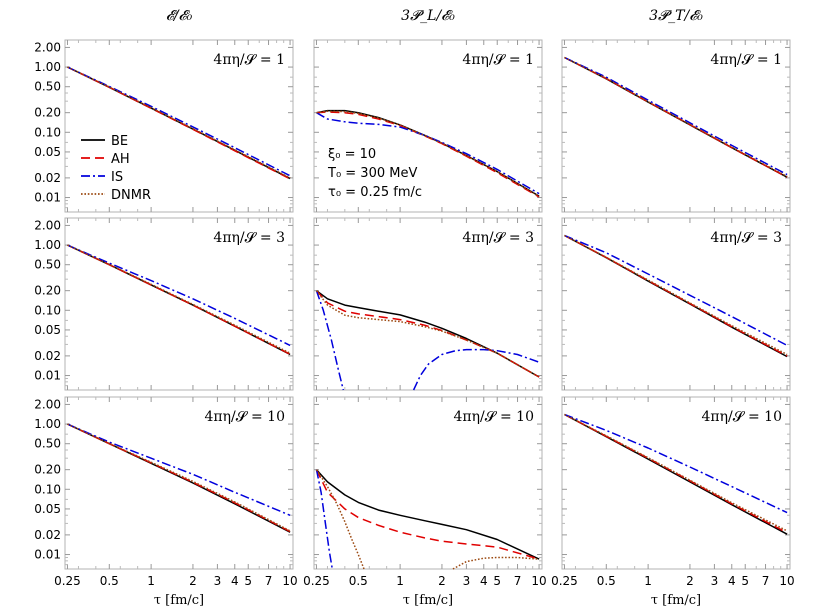 The width and height of the screenshot is (830, 609). Describe the element at coordinates (372, 173) in the screenshot. I see `annotation-line-2: T₀ = 300 MeV` at that location.